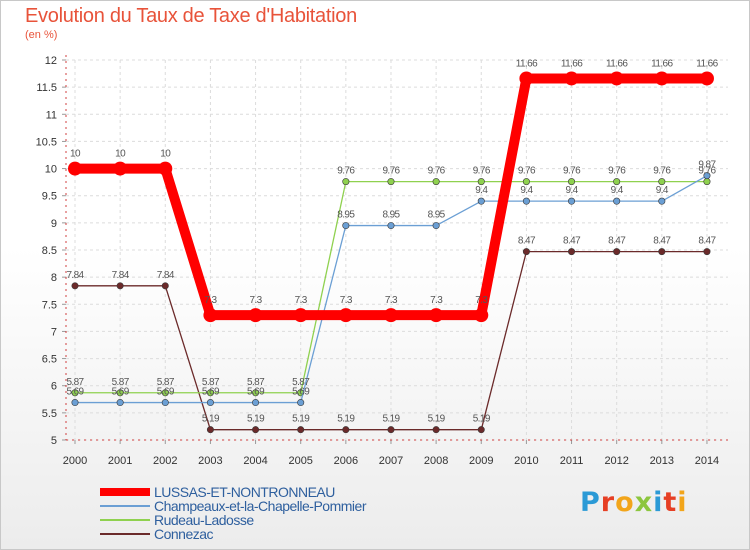 The image size is (750, 550). What do you see at coordinates (437, 215) in the screenshot?
I see `data-label-1: 8.95` at bounding box center [437, 215].